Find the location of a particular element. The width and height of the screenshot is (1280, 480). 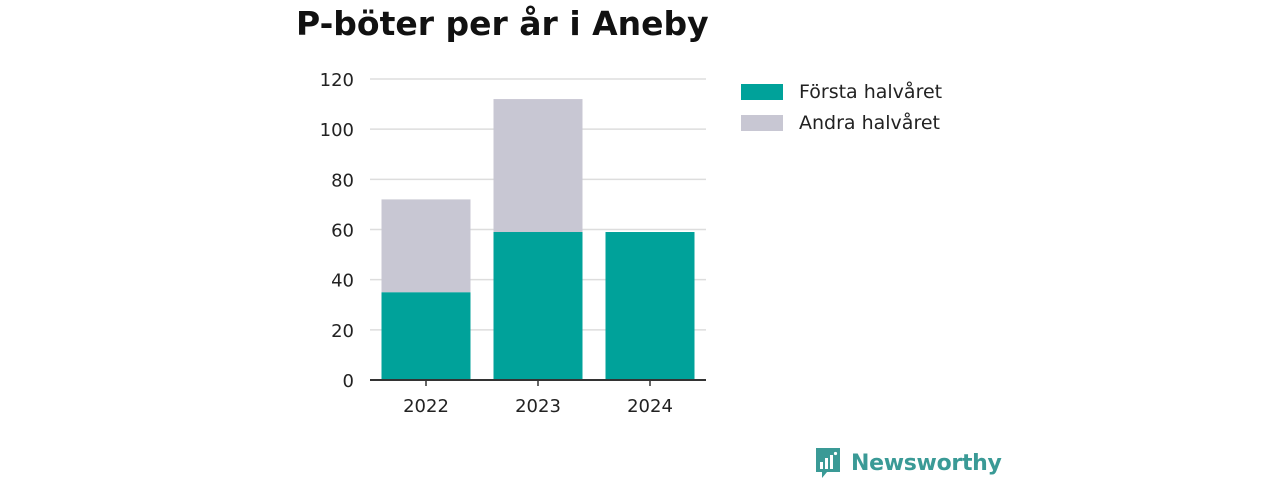

y-tick-label: 20 is located at coordinates (342, 331).